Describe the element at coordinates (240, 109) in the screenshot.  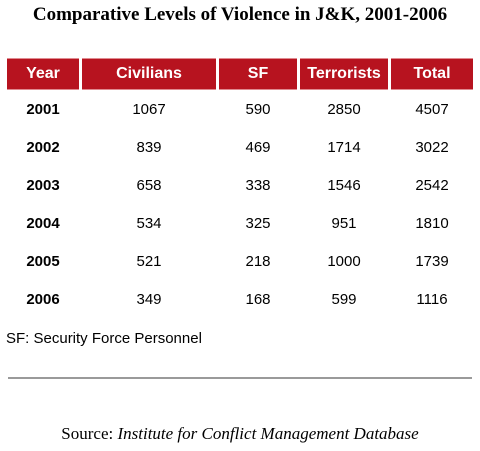
I see `table-row: 2001 1067 590 2850 4507` at that location.